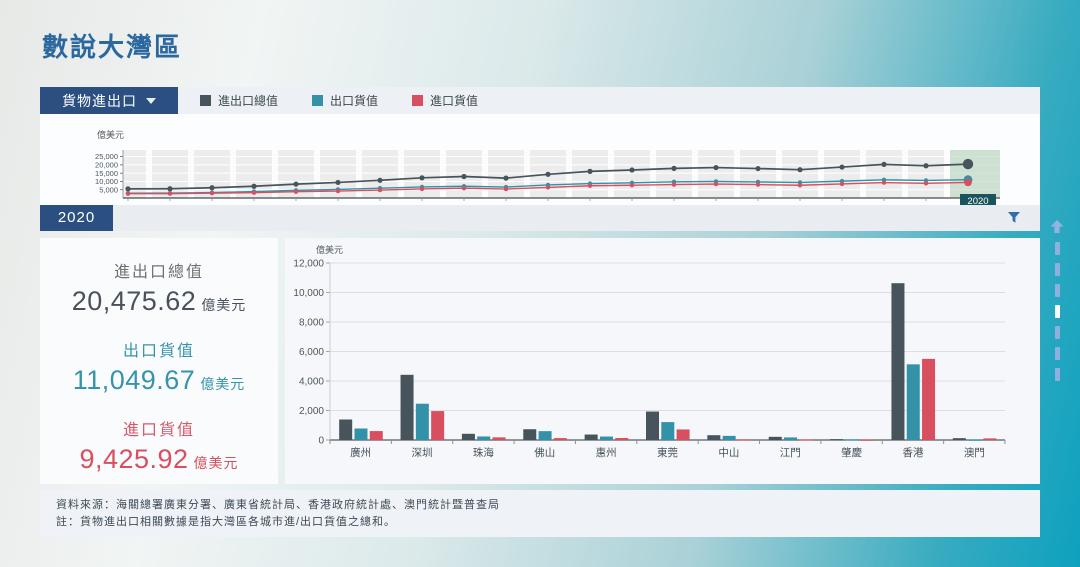  Describe the element at coordinates (668, 431) in the screenshot. I see `bar-東莞-出口貨值` at that location.